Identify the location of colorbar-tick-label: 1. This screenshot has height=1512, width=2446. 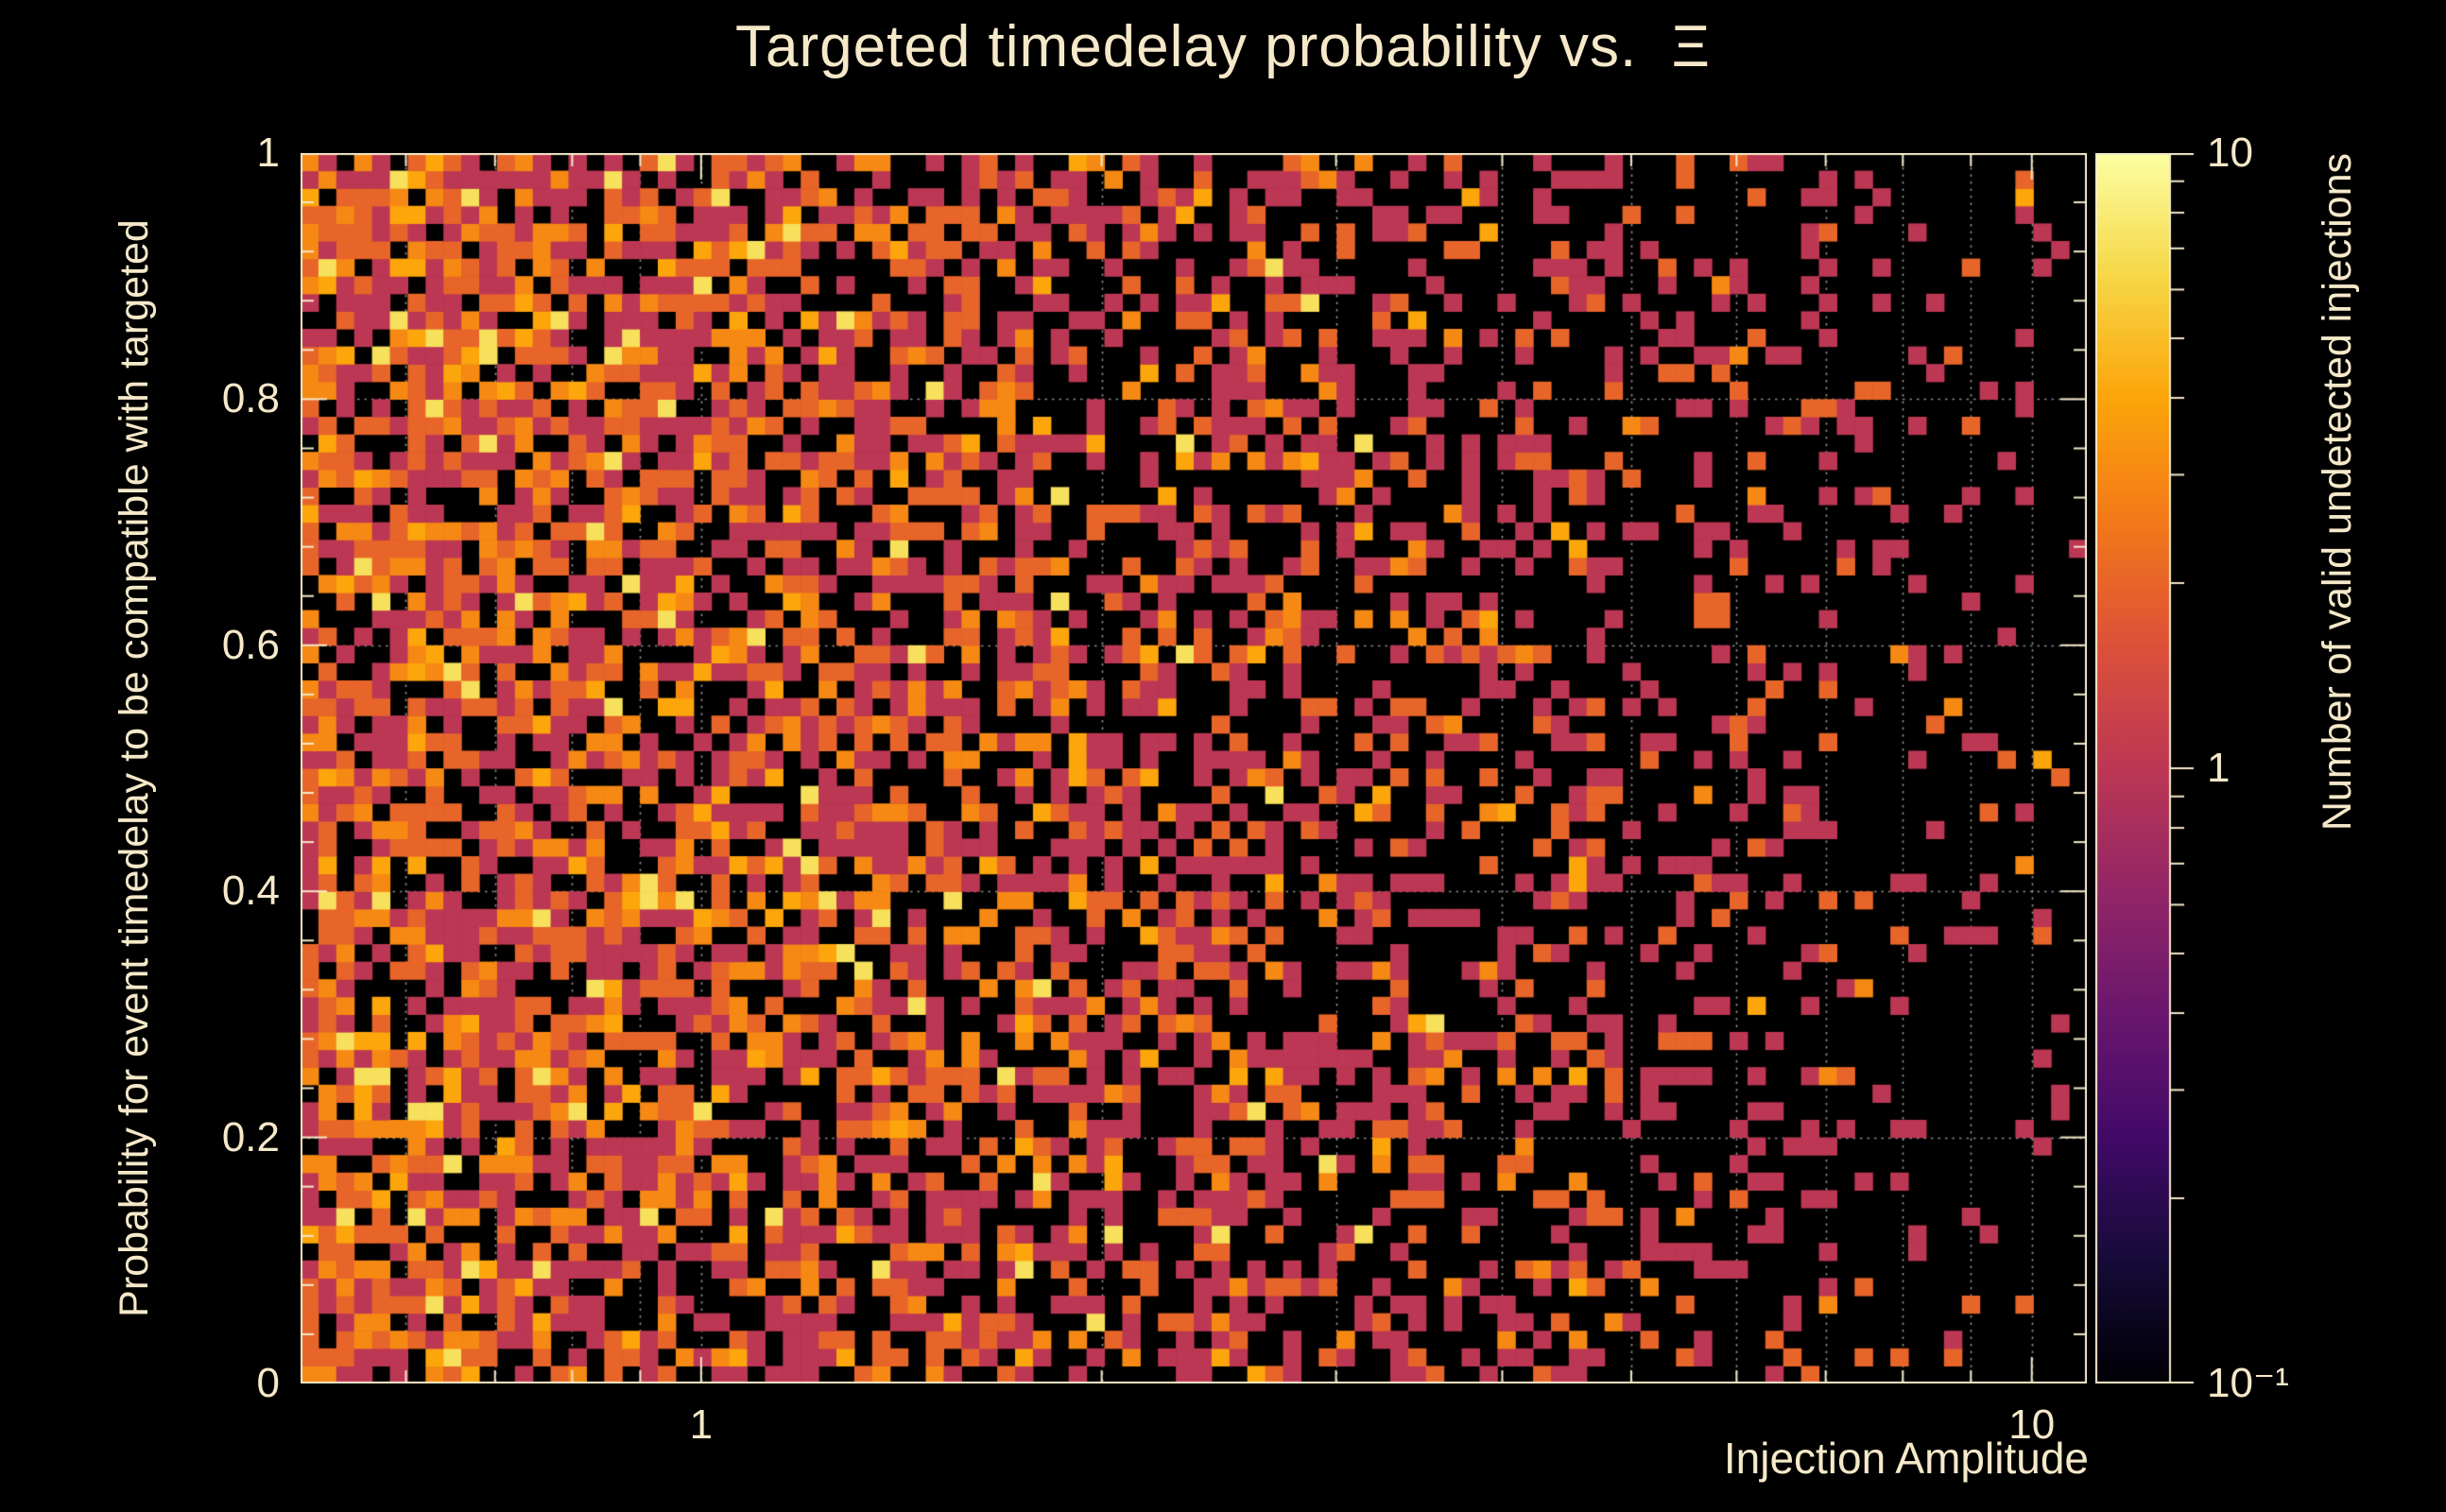
(2219, 768).